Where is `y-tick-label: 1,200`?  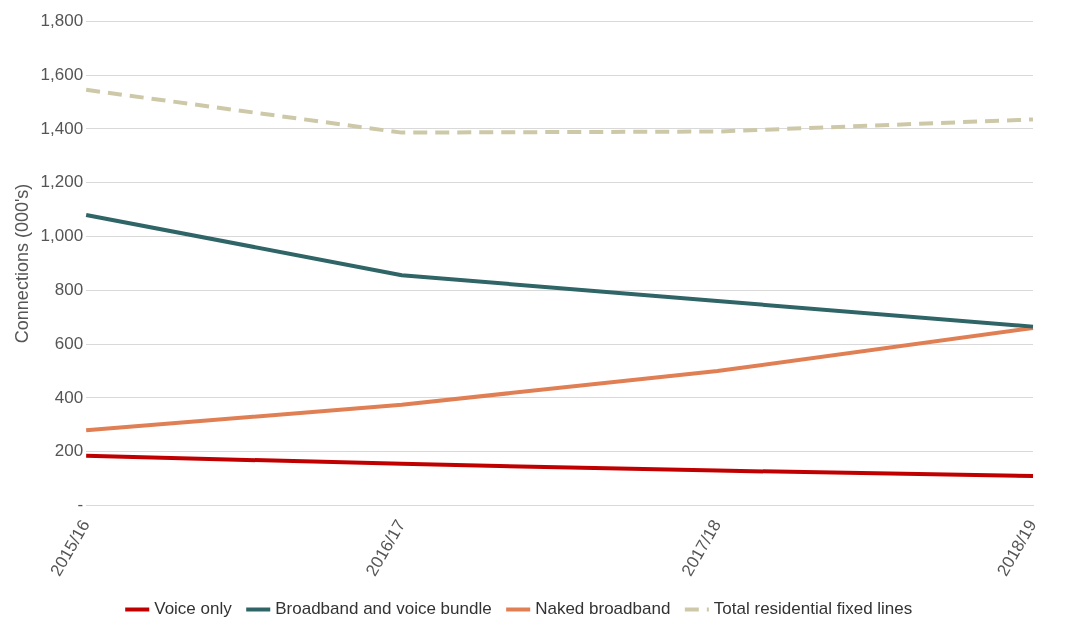
y-tick-label: 1,200 is located at coordinates (62, 182).